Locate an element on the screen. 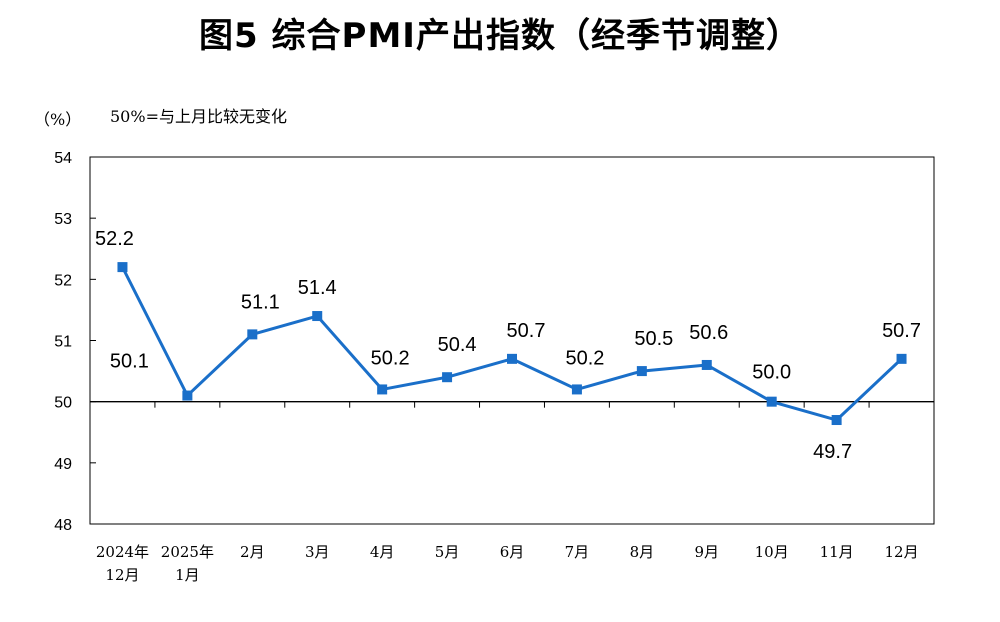 This screenshot has width=1000, height=622. x-tick-label: 7月 is located at coordinates (577, 552).